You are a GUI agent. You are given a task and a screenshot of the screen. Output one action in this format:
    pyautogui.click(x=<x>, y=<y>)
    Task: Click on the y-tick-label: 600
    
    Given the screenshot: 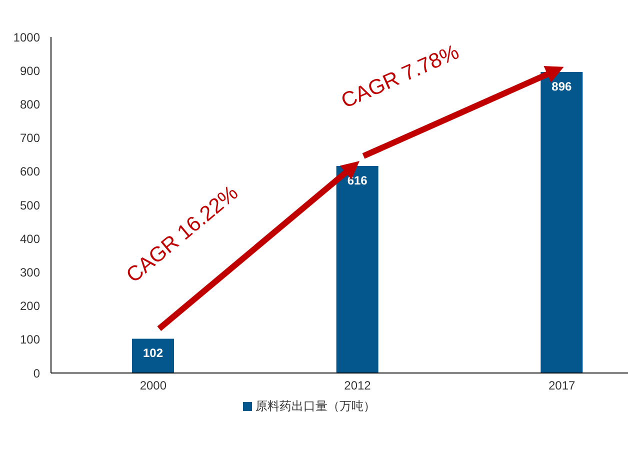 What is the action you would take?
    pyautogui.click(x=30, y=171)
    